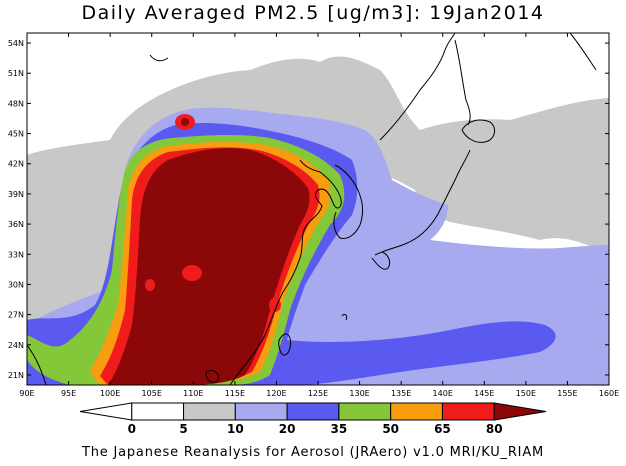 The height and width of the screenshot is (466, 626). What do you see at coordinates (318, 393) in the screenshot?
I see `lon-tick-label: 125E` at bounding box center [318, 393].